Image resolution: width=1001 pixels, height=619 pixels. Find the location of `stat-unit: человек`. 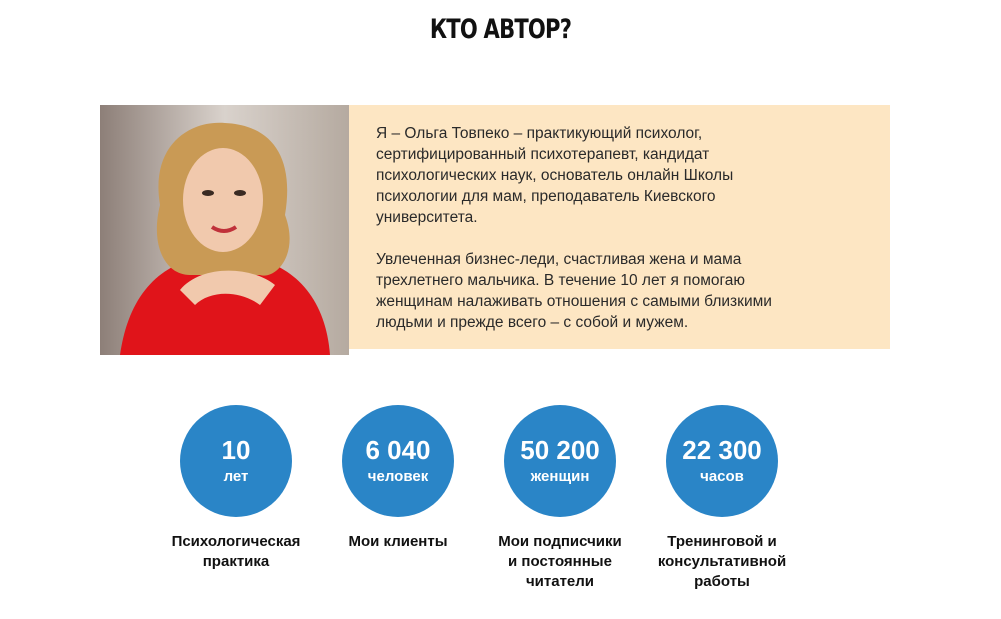

stat-unit: человек is located at coordinates (398, 476).